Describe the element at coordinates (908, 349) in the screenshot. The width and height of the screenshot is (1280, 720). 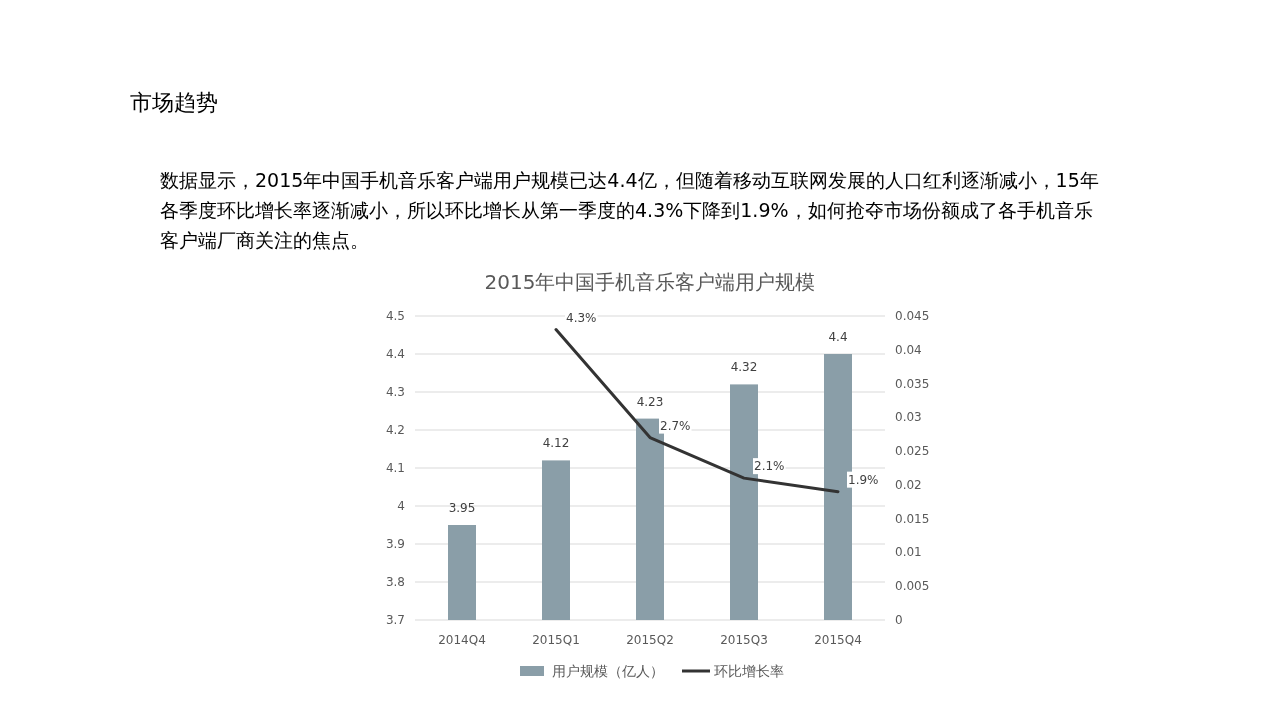
I see `y2-tick-label: 0.04` at that location.